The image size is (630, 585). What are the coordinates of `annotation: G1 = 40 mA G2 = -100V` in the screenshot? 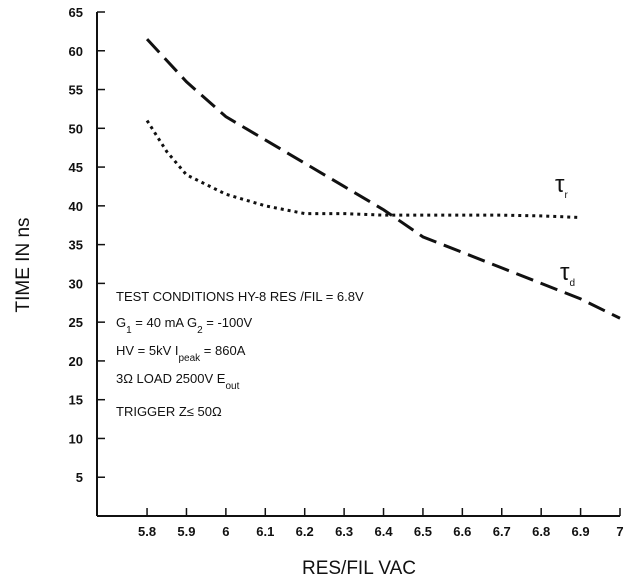 It's located at (184, 325).